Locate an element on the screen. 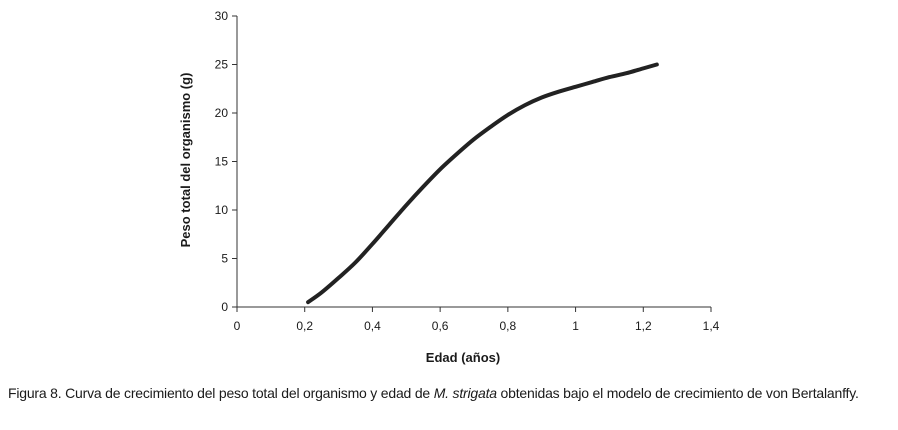 Image resolution: width=898 pixels, height=430 pixels. x-tick-label: 1,2 is located at coordinates (643, 326).